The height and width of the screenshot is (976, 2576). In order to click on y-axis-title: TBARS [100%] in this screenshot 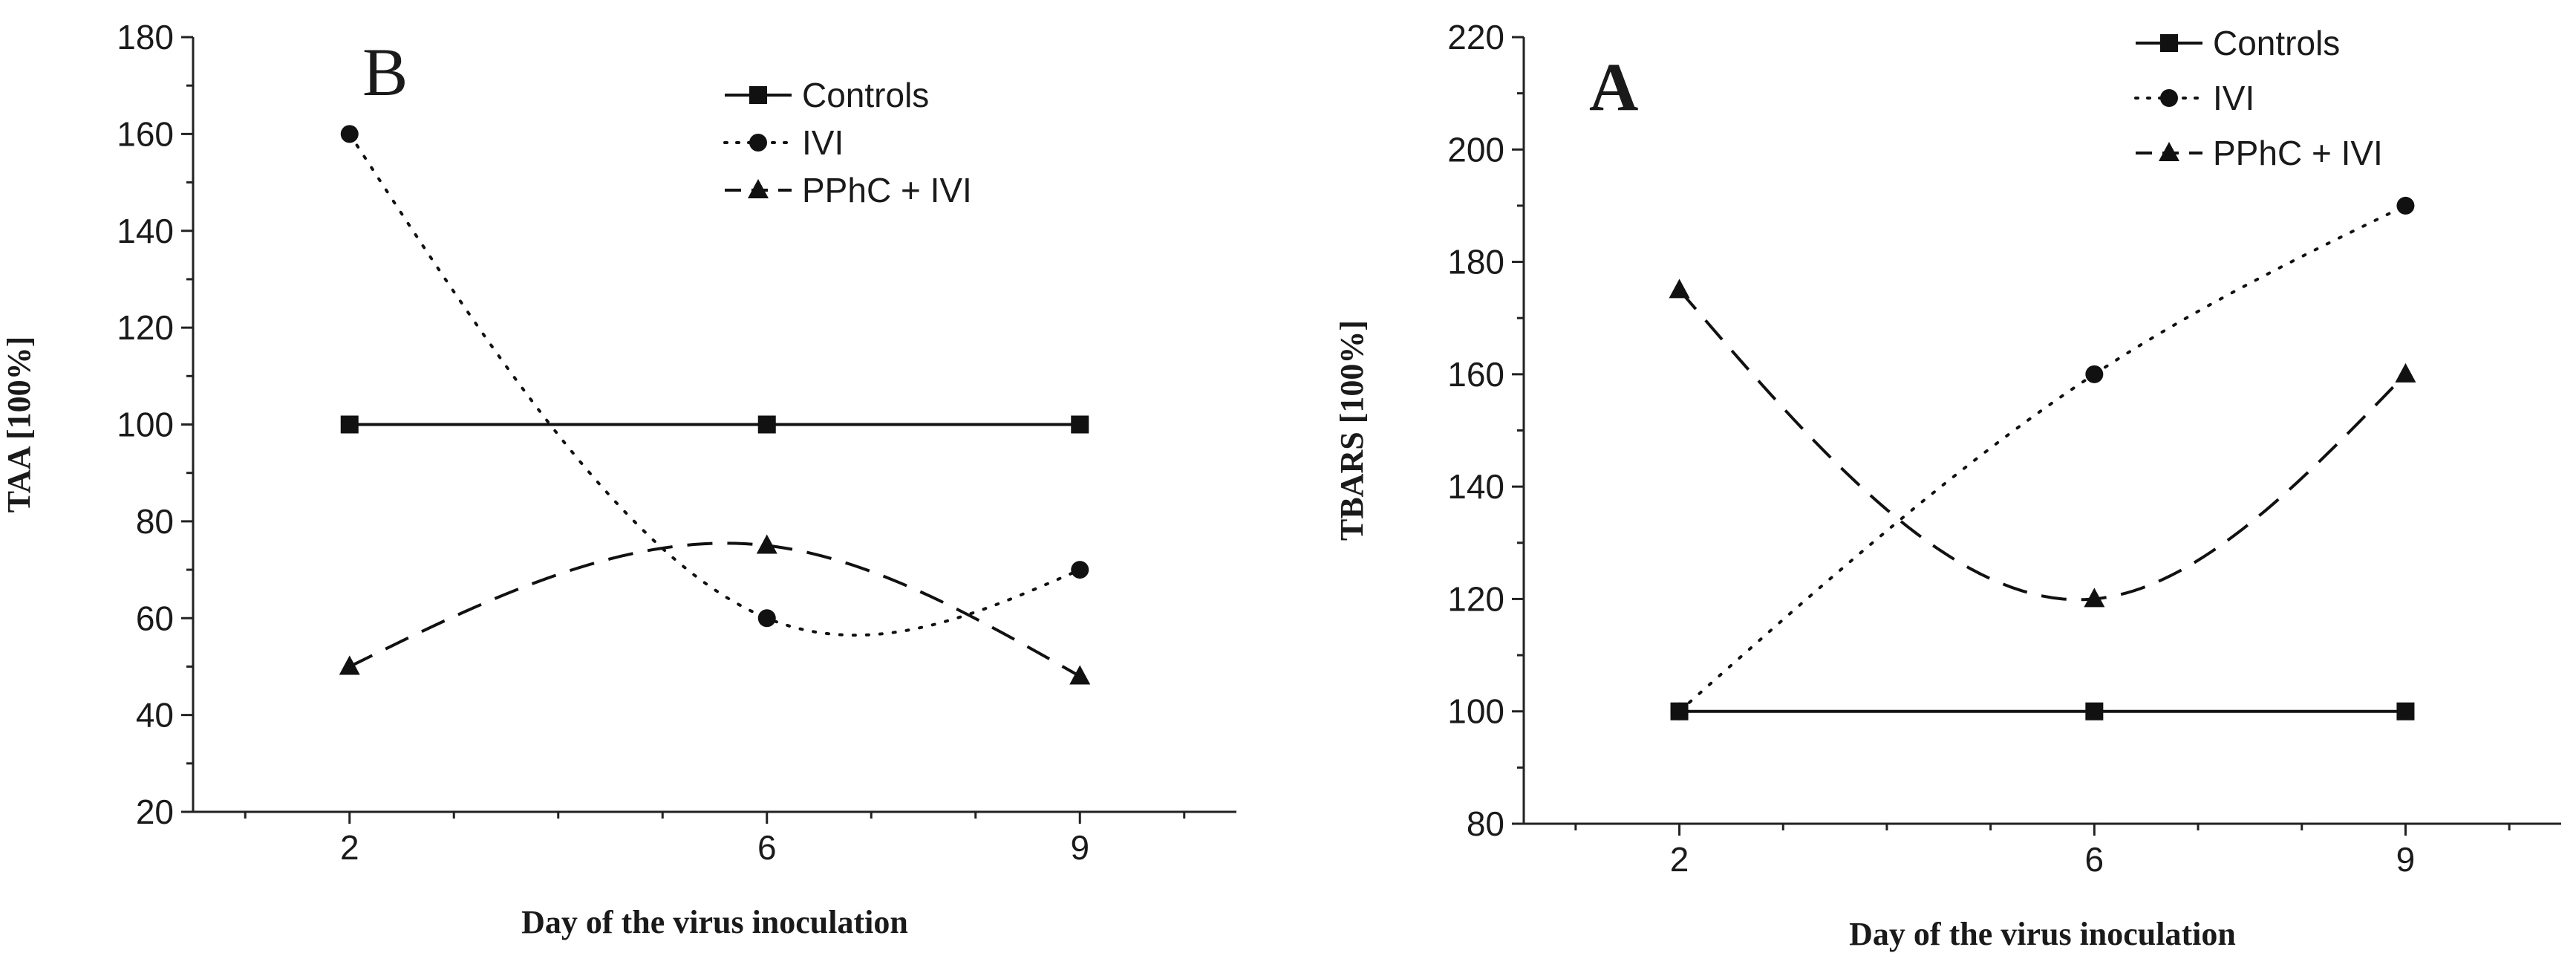, I will do `click(1352, 430)`.